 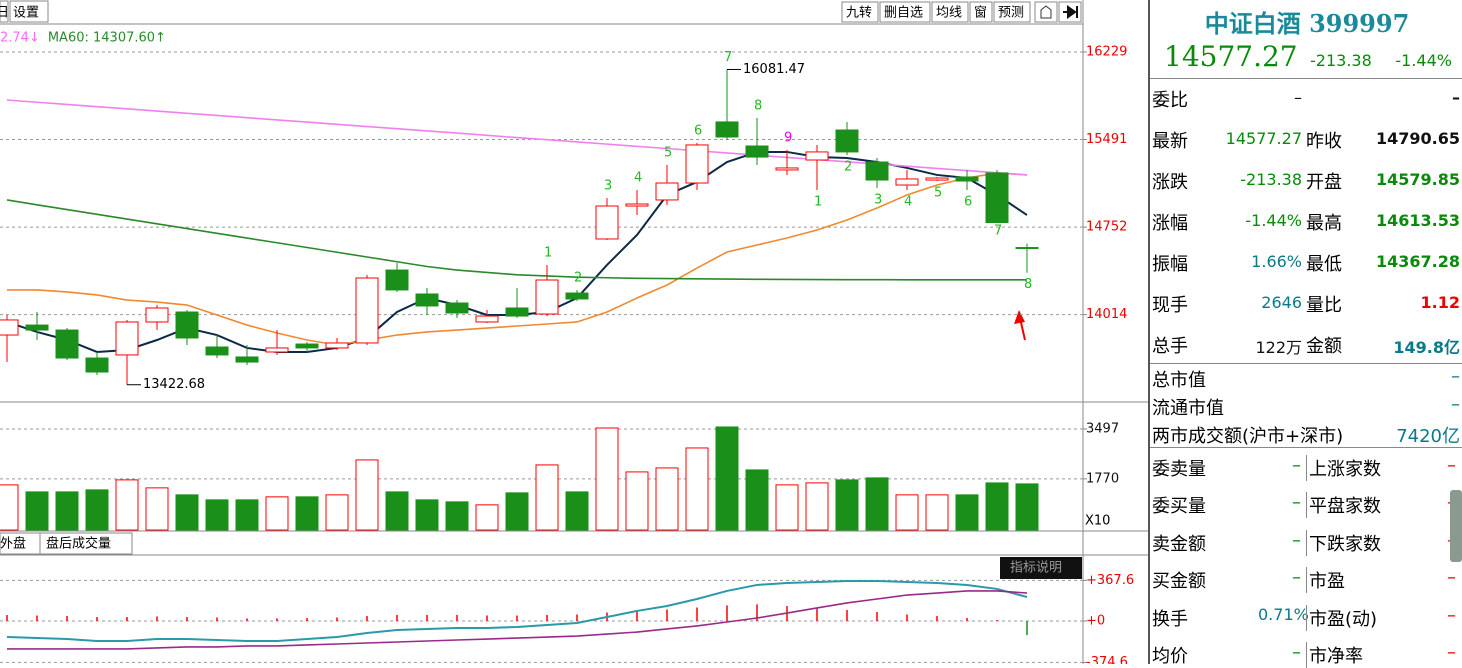 I want to click on pair-label: 买金额, so click(x=1179, y=582).